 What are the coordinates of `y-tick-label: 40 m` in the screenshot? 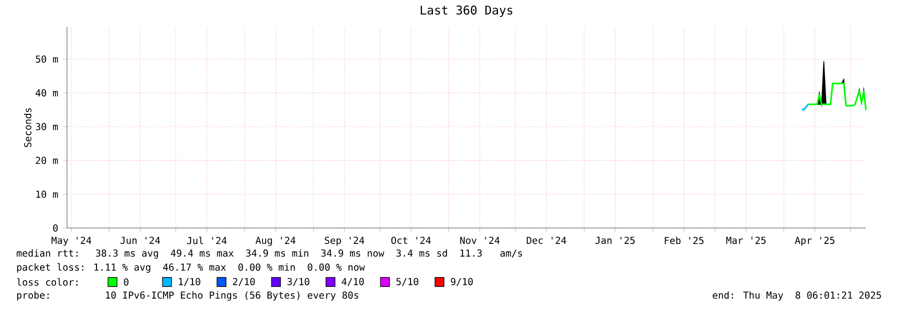 It's located at (47, 92).